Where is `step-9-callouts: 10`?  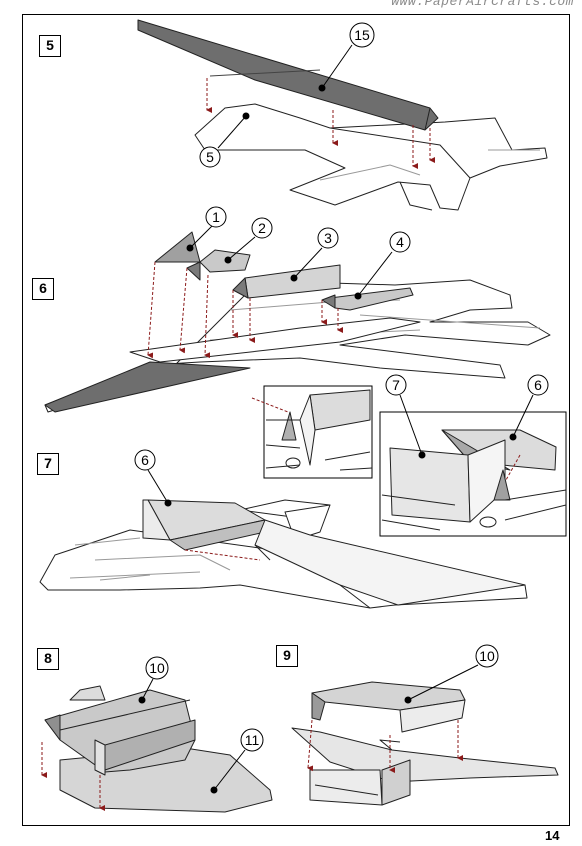
step-9-callouts: 10 is located at coordinates (451, 674).